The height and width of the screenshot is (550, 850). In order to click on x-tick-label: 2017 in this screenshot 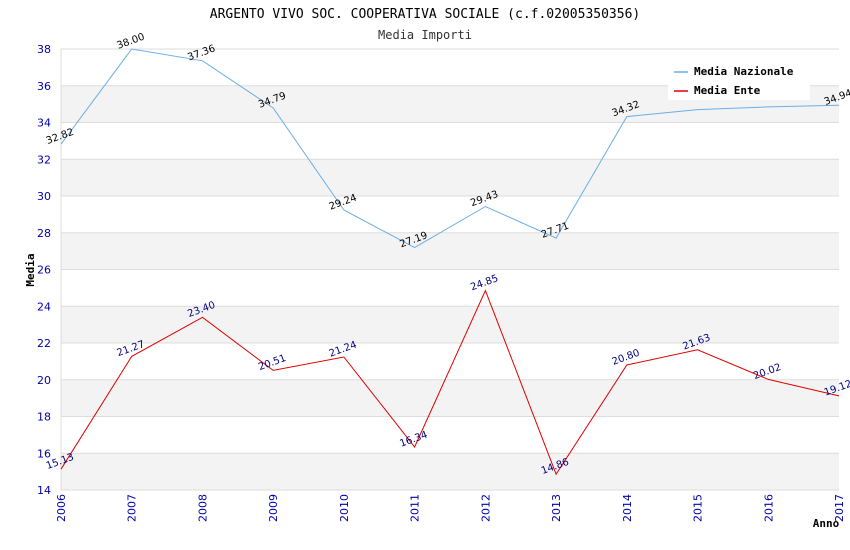, I will do `click(839, 508)`.